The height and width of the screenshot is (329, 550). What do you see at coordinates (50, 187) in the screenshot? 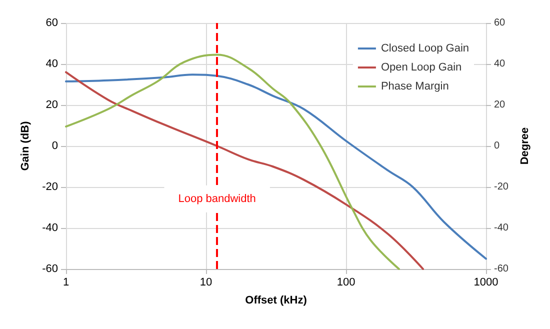
I see `y-tick-label: -20` at bounding box center [50, 187].